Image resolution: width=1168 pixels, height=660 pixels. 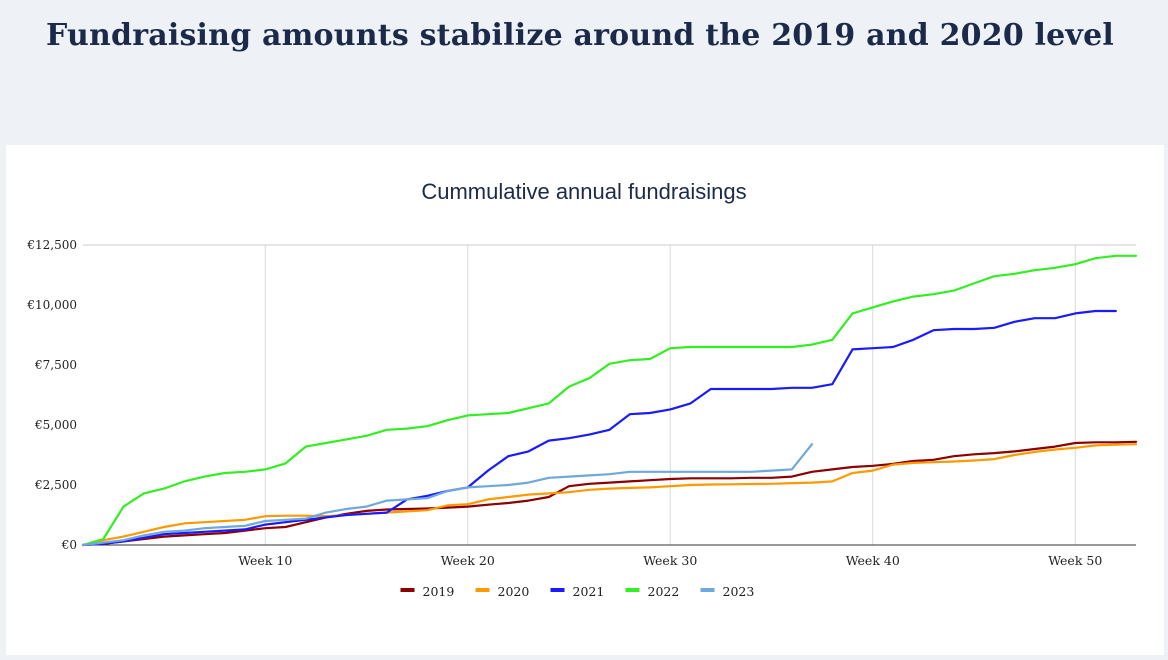 What do you see at coordinates (51, 305) in the screenshot?
I see `y-tick-label: €10,000` at bounding box center [51, 305].